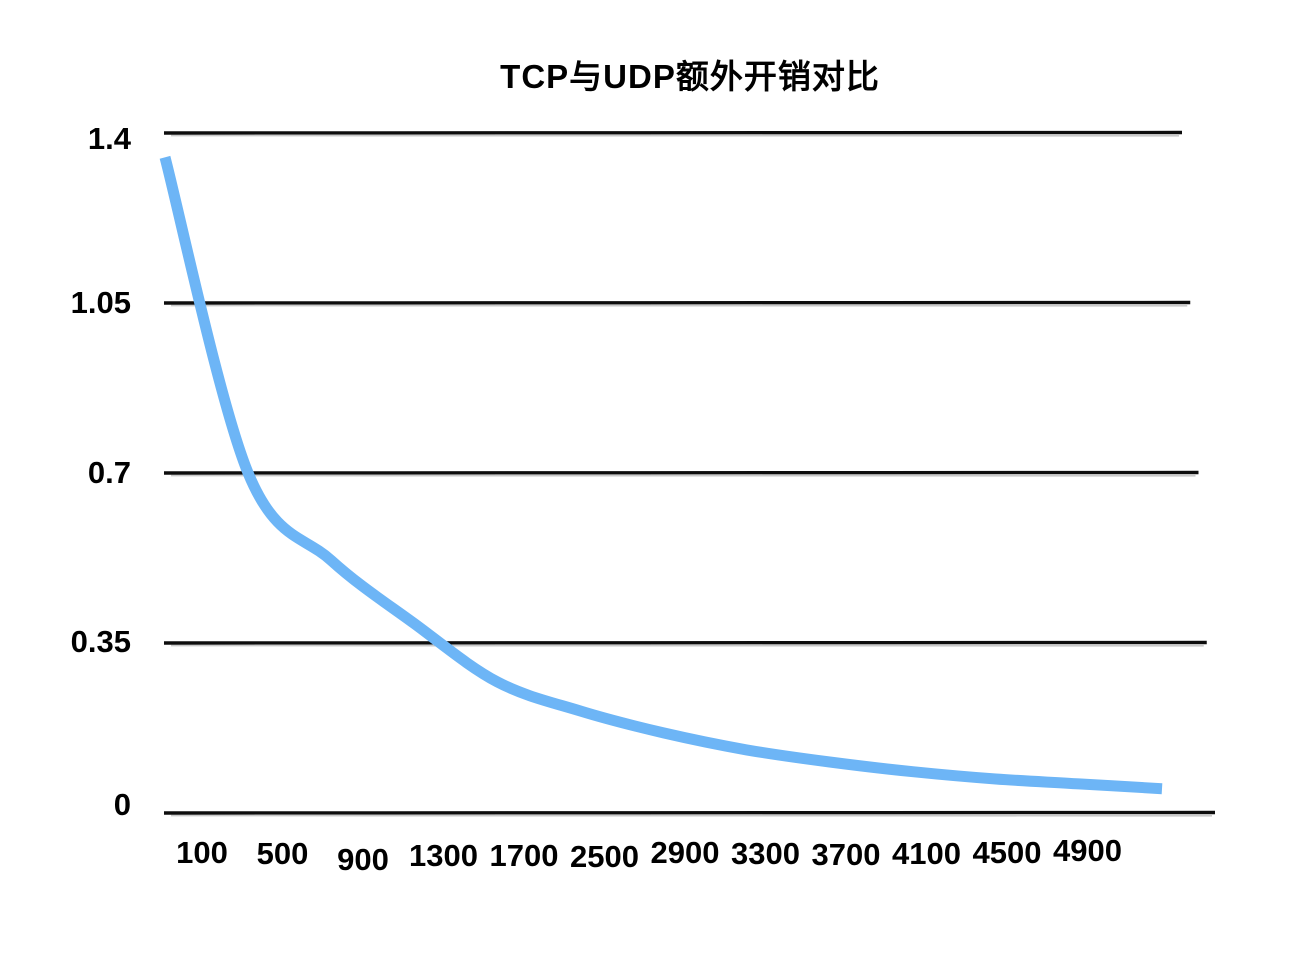 This screenshot has height=959, width=1304. Describe the element at coordinates (100, 641) in the screenshot. I see `y-tick-label: 0.35` at that location.